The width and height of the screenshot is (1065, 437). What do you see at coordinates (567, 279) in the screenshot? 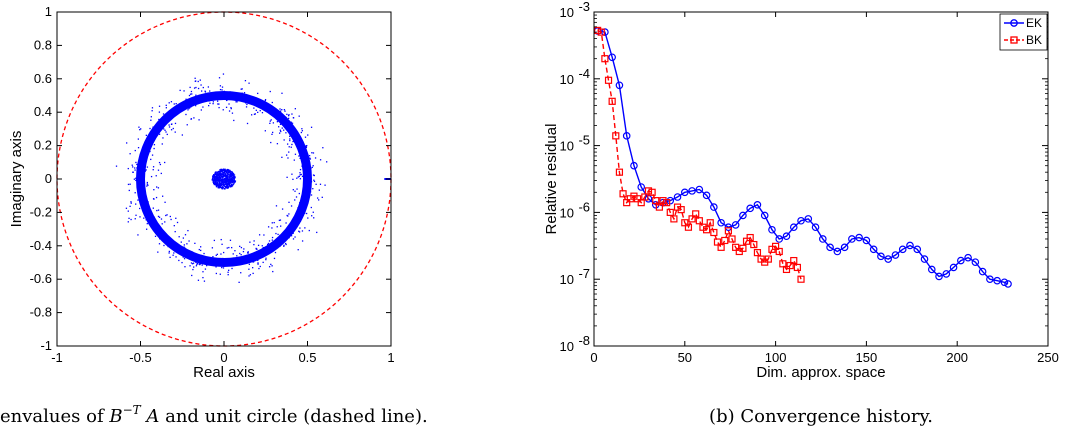
I see `y-tick-base: 10` at bounding box center [567, 279].